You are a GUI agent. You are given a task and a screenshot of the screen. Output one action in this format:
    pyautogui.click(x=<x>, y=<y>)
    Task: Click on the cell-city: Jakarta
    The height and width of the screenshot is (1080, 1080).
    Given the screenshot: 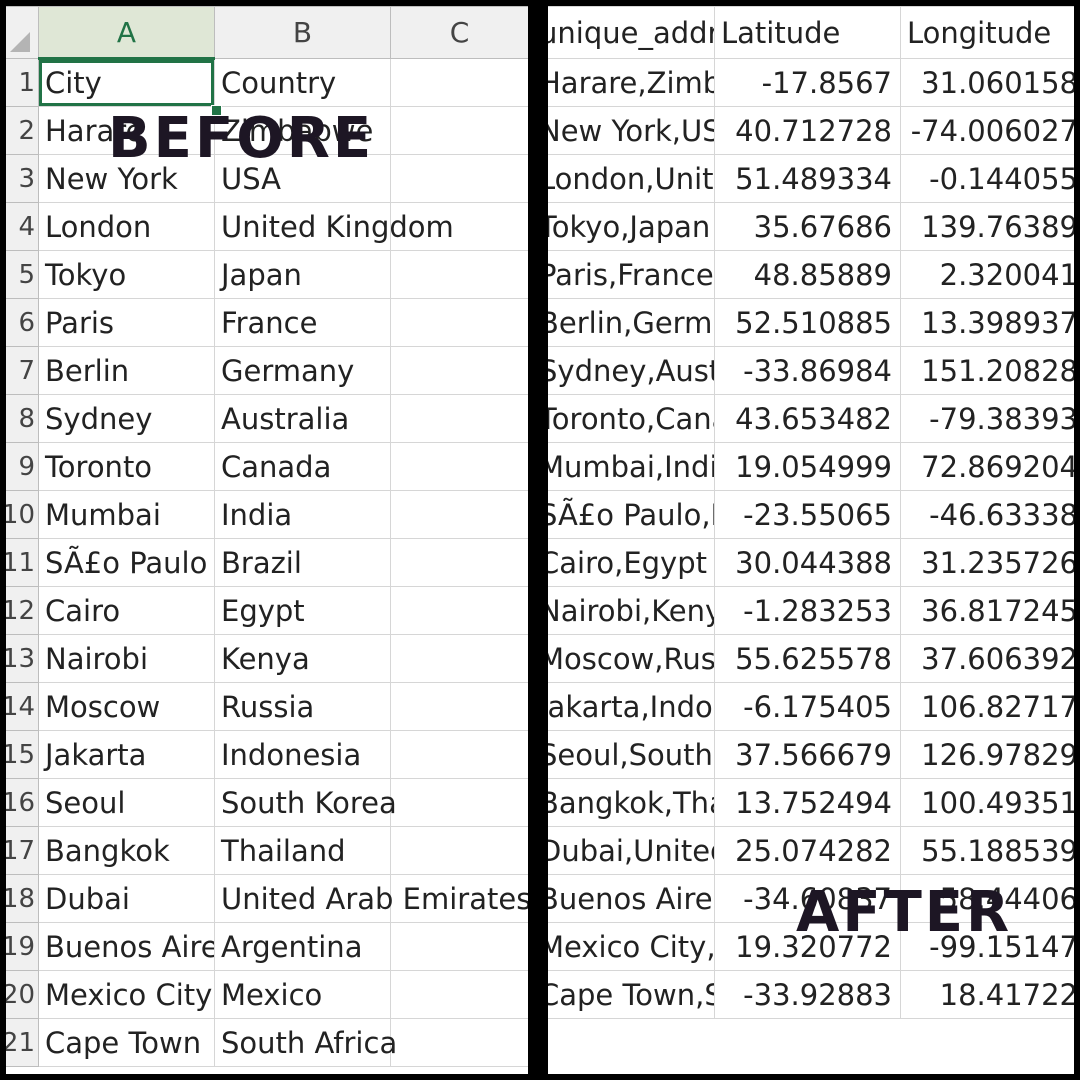 What is the action you would take?
    pyautogui.click(x=126, y=754)
    